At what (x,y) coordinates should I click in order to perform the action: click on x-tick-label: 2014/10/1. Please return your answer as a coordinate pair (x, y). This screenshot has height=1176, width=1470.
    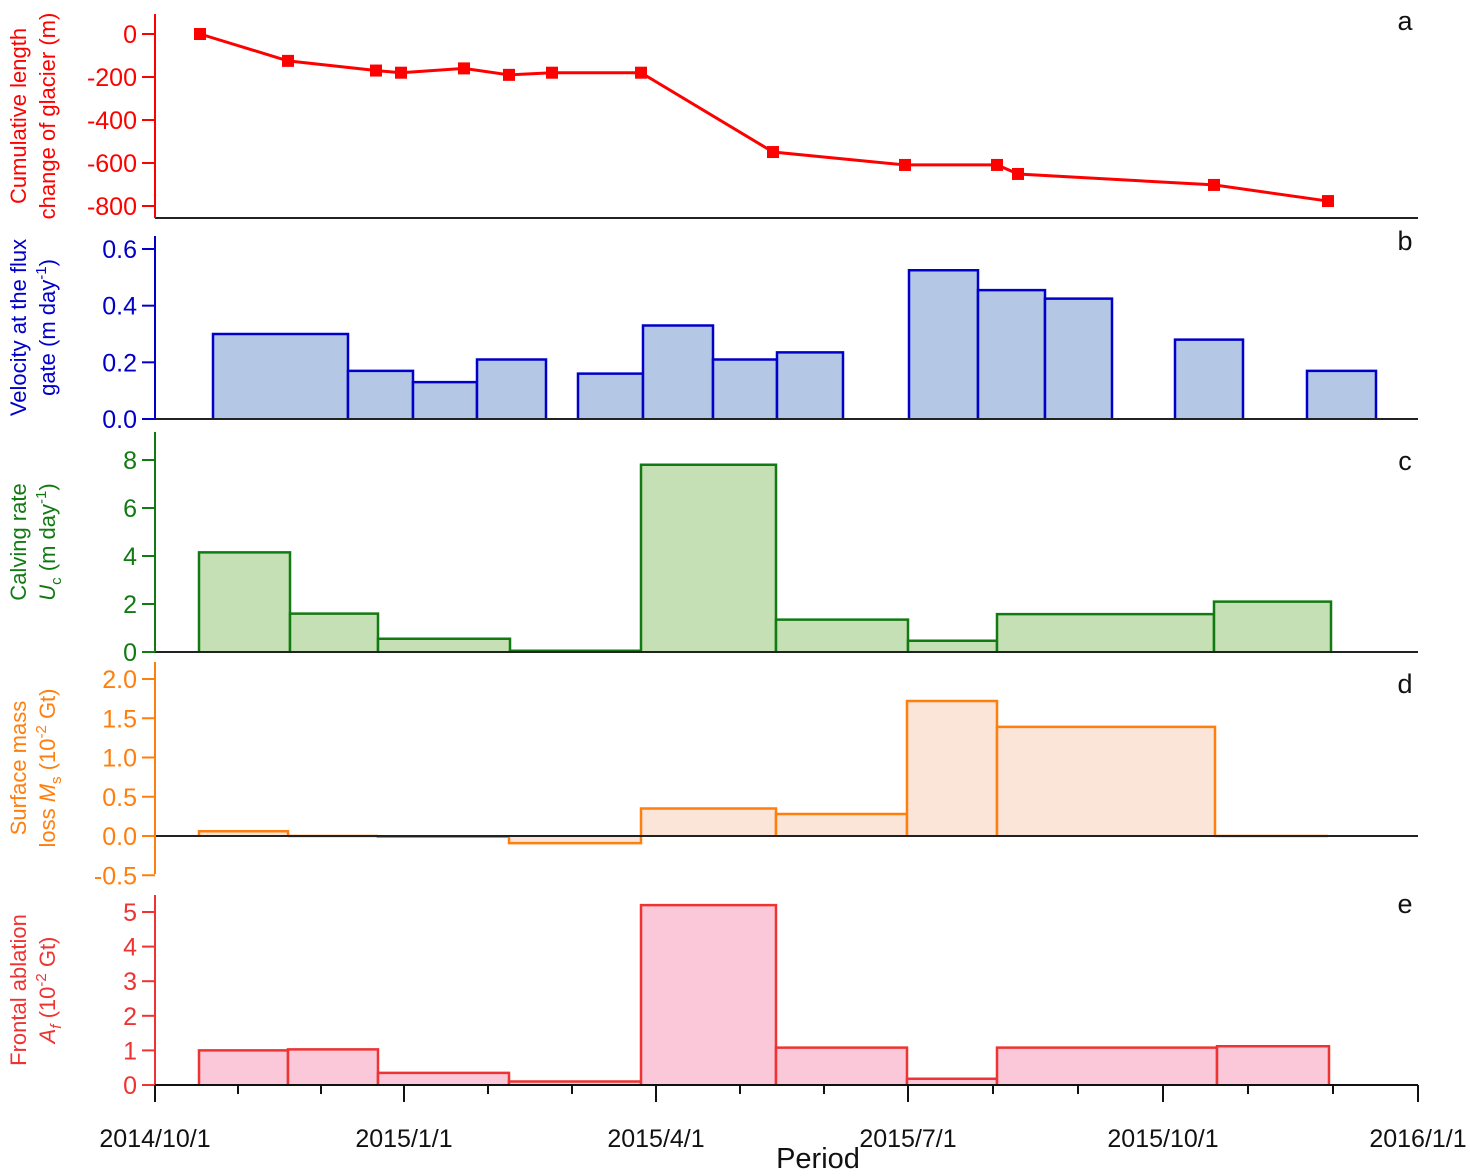
    Looking at the image, I should click on (154, 1139).